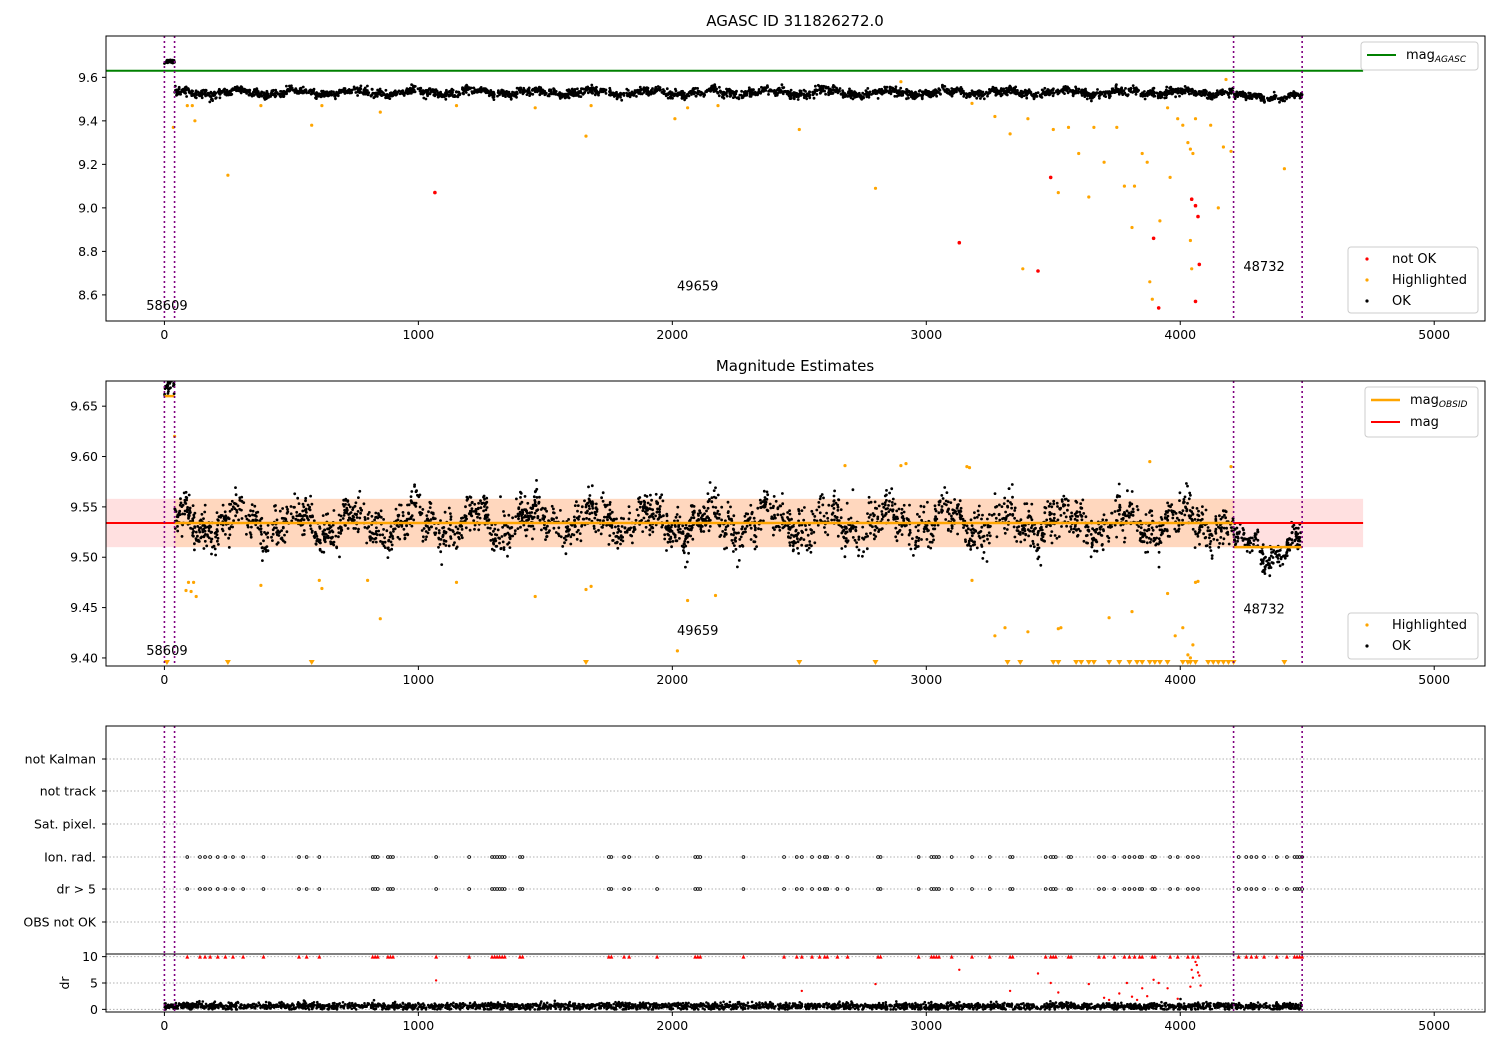  What do you see at coordinates (1191, 199) in the screenshot?
I see `not-ok-point` at bounding box center [1191, 199].